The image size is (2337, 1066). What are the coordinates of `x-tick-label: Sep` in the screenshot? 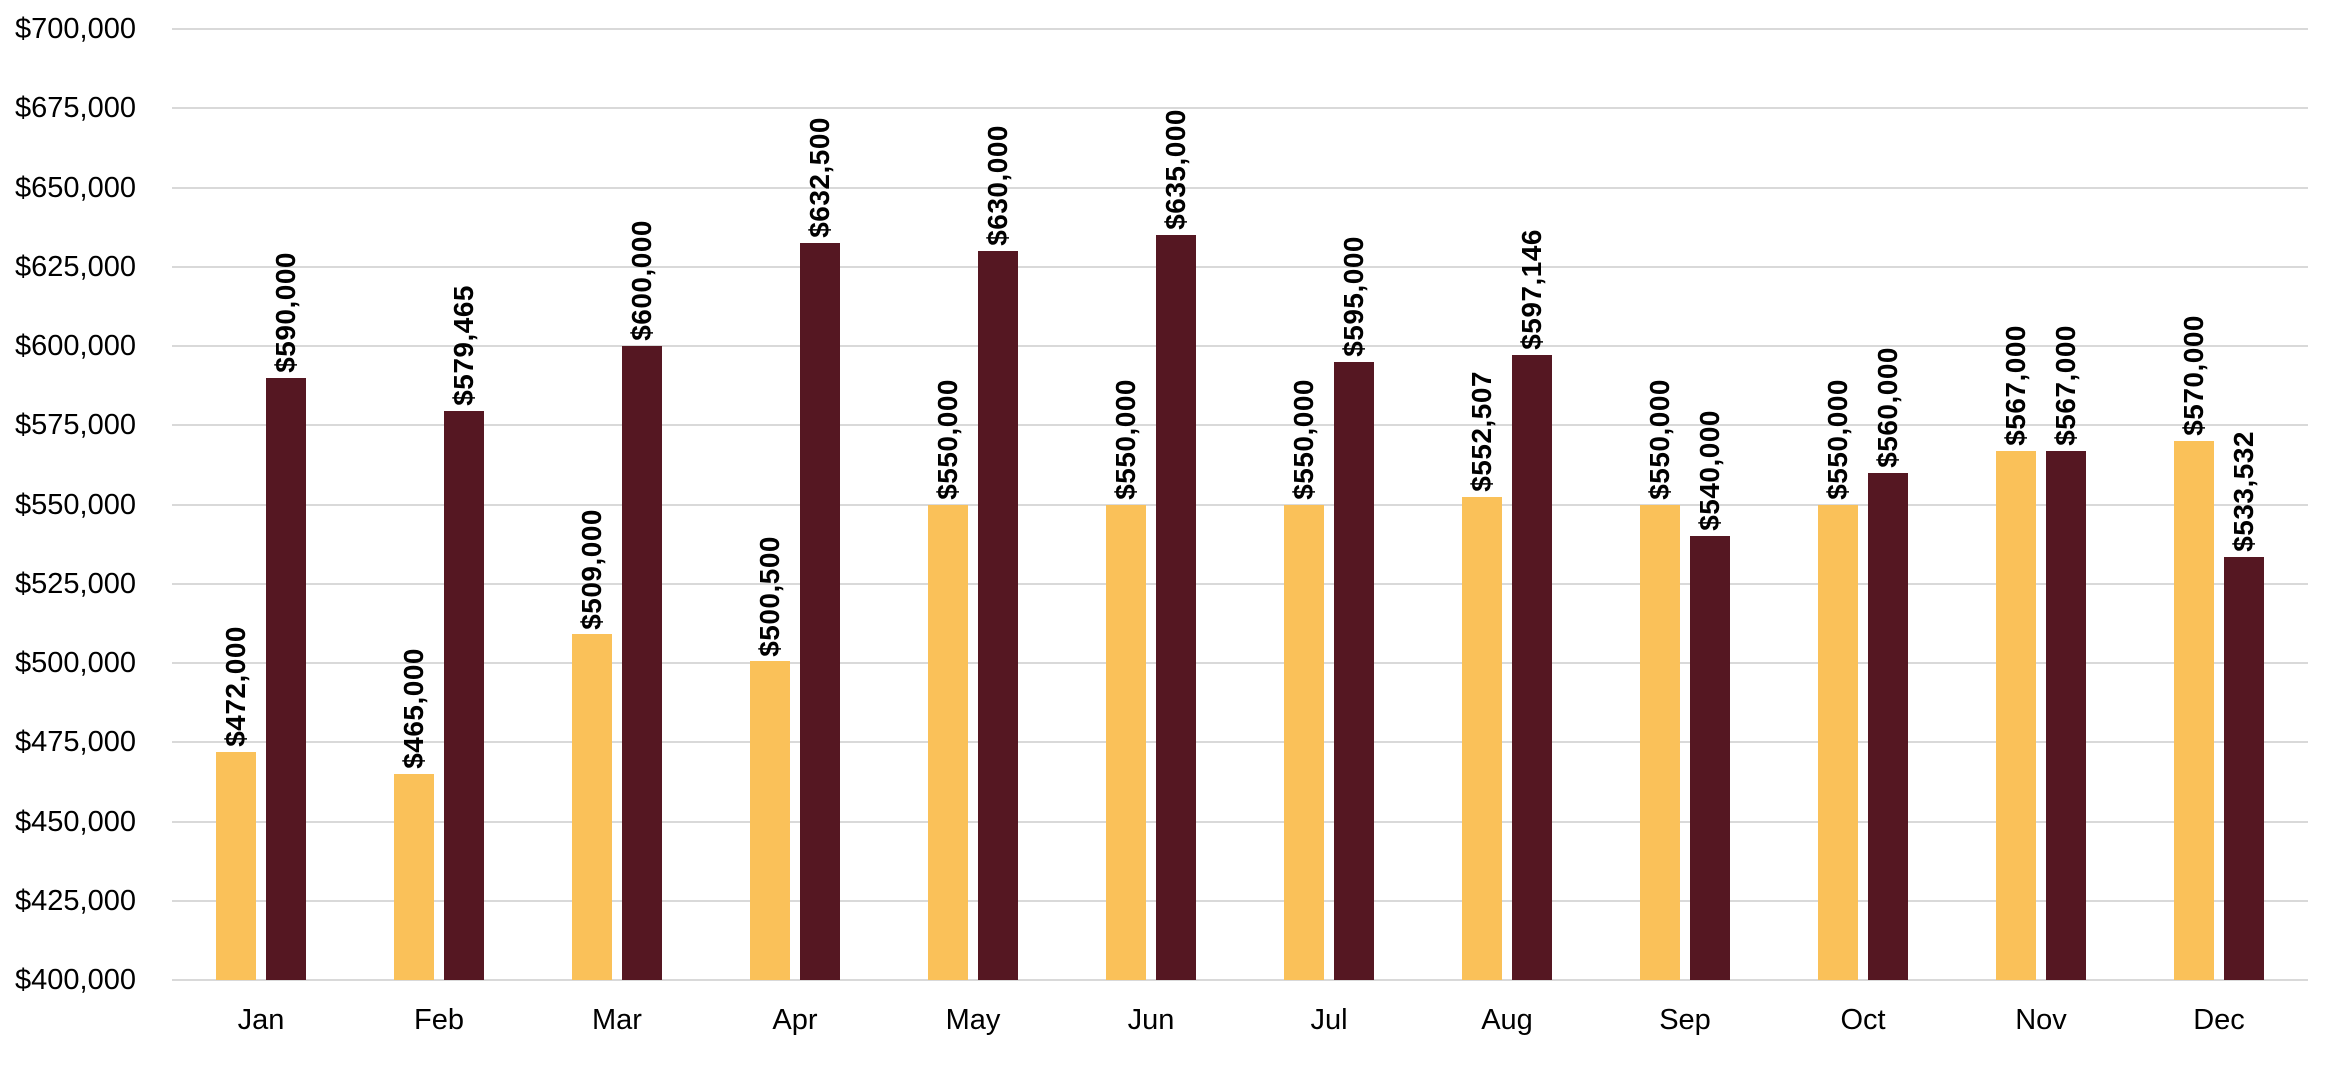 It's located at (1685, 1020).